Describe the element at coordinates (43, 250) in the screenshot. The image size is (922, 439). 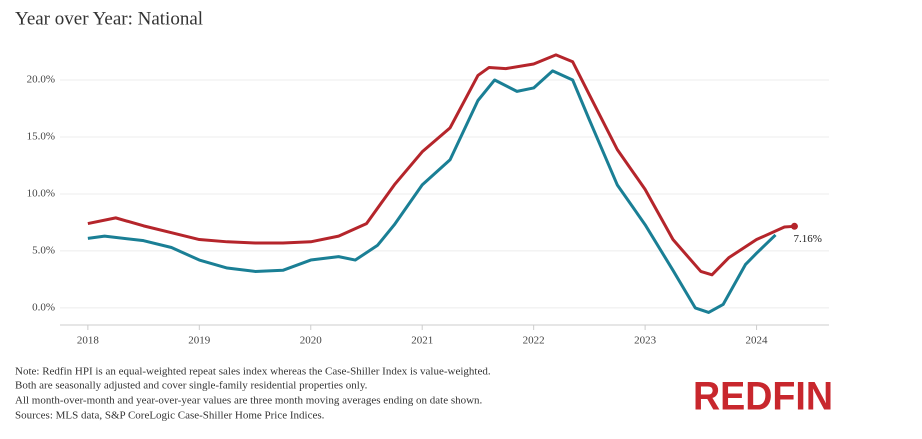
I see `y-tick-label: 5.0%` at that location.